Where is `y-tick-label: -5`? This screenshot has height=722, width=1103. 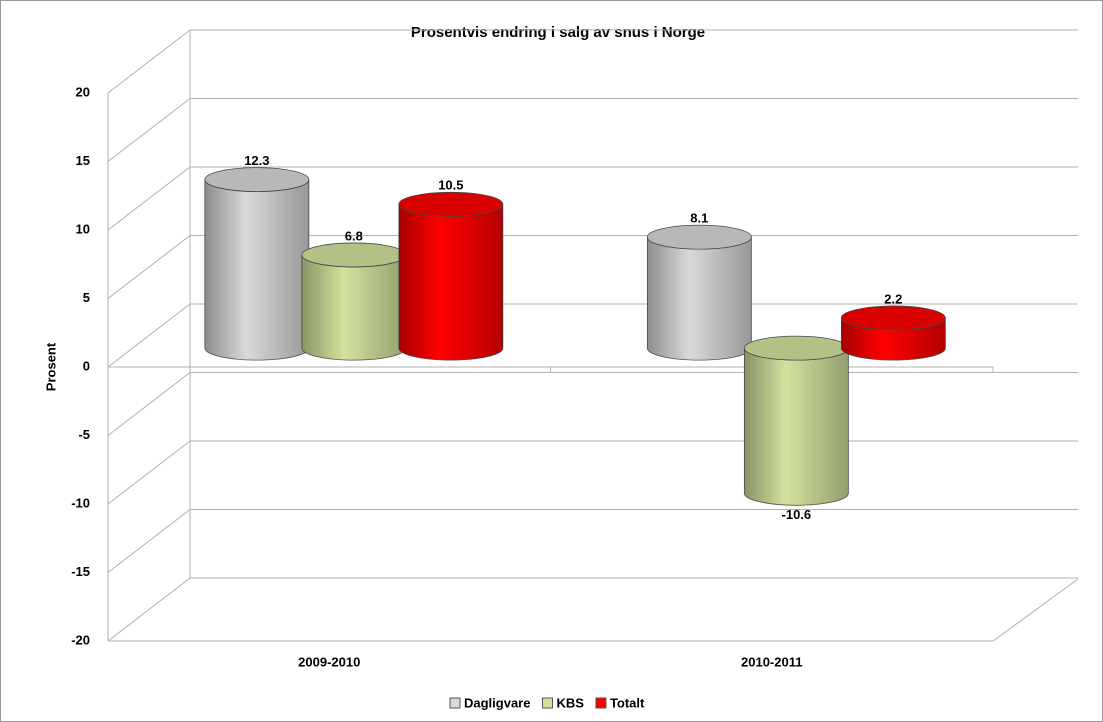
y-tick-label: -5 is located at coordinates (84, 434).